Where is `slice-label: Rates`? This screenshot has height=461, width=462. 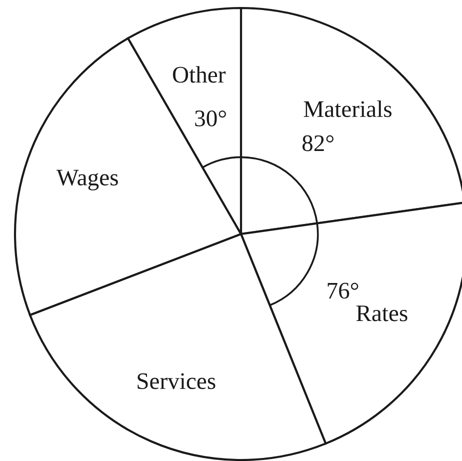
slice-label: Rates is located at coordinates (382, 314).